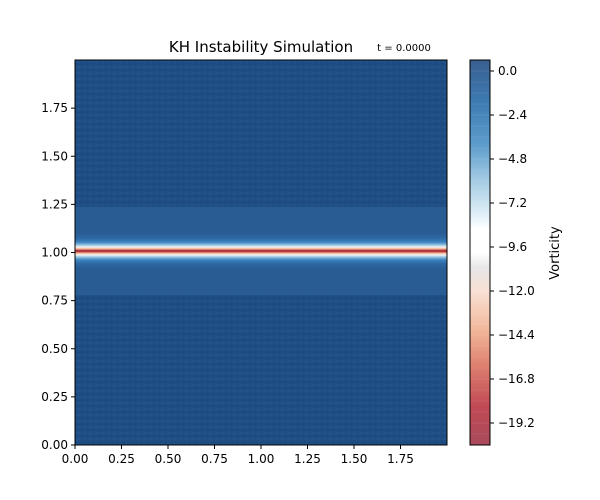 Image resolution: width=600 pixels, height=500 pixels. I want to click on y-tick-label: 0.25, so click(54, 397).